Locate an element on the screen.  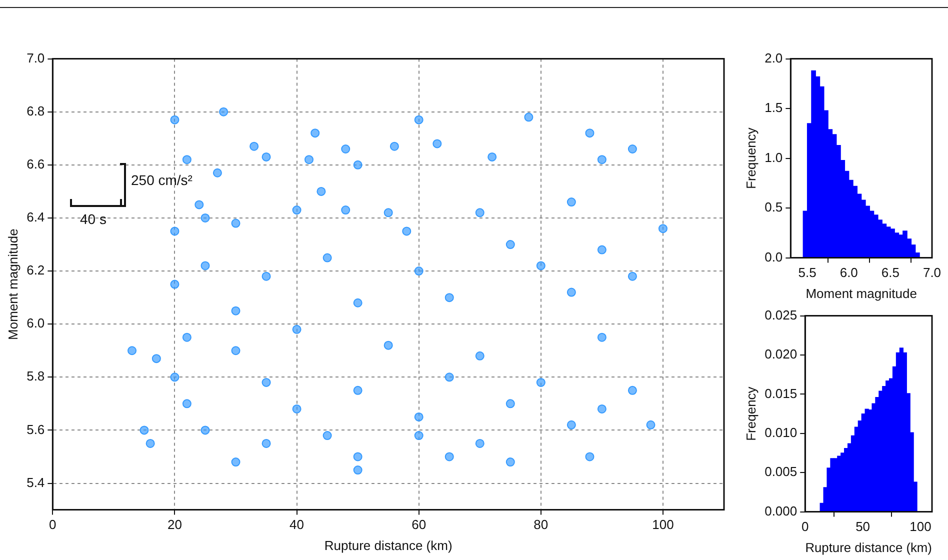
x-tick-label: 40 is located at coordinates (297, 524).